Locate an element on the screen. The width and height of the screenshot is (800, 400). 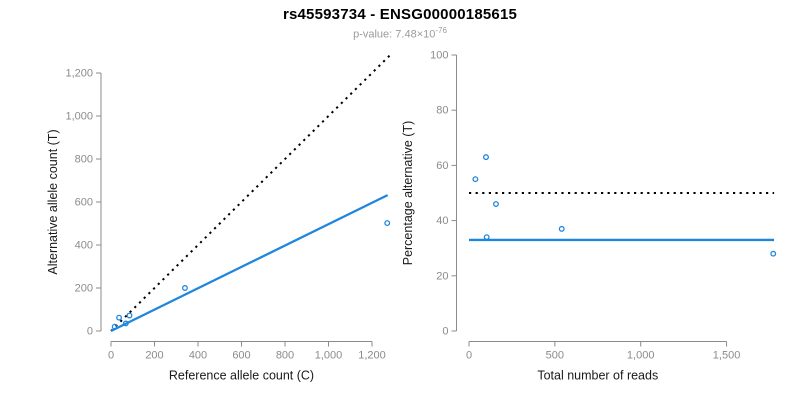
y-tick-label: 40 is located at coordinates (442, 221).